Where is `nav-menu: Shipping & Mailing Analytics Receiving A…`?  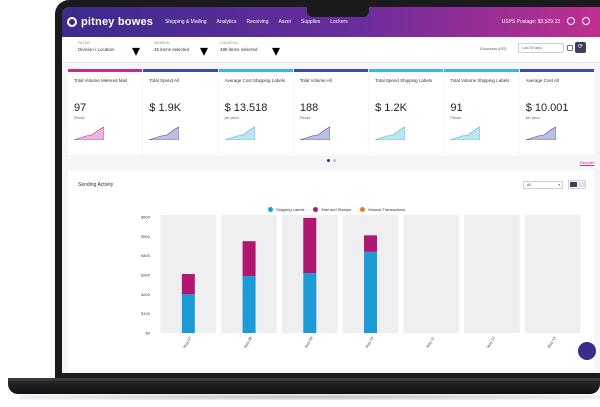 nav-menu: Shipping & Mailing Analytics Receiving A… is located at coordinates (261, 22).